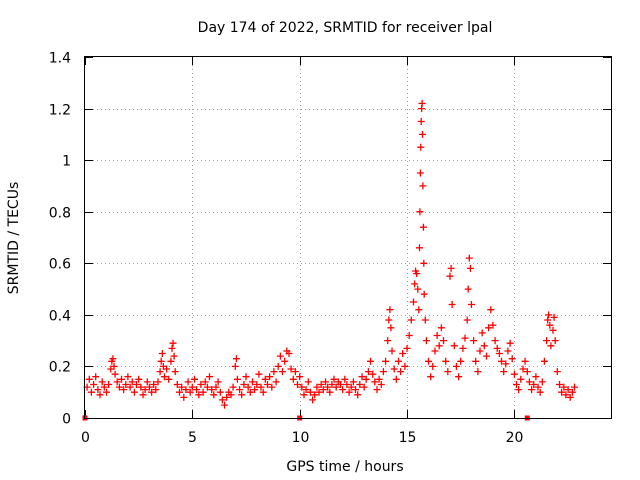 Image resolution: width=640 pixels, height=480 pixels. What do you see at coordinates (60, 265) in the screenshot?
I see `y-tick-label: 0.6` at bounding box center [60, 265].